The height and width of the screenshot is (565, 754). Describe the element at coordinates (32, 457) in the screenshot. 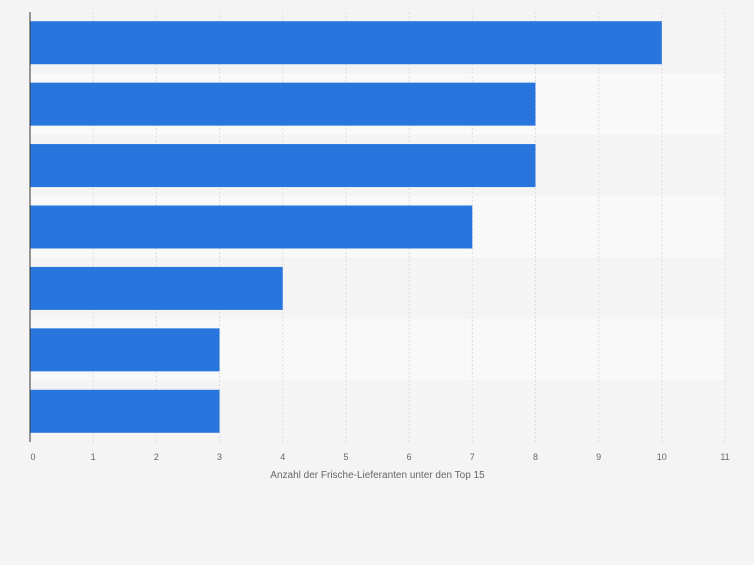

I see `x-tick-label: 0` at that location.